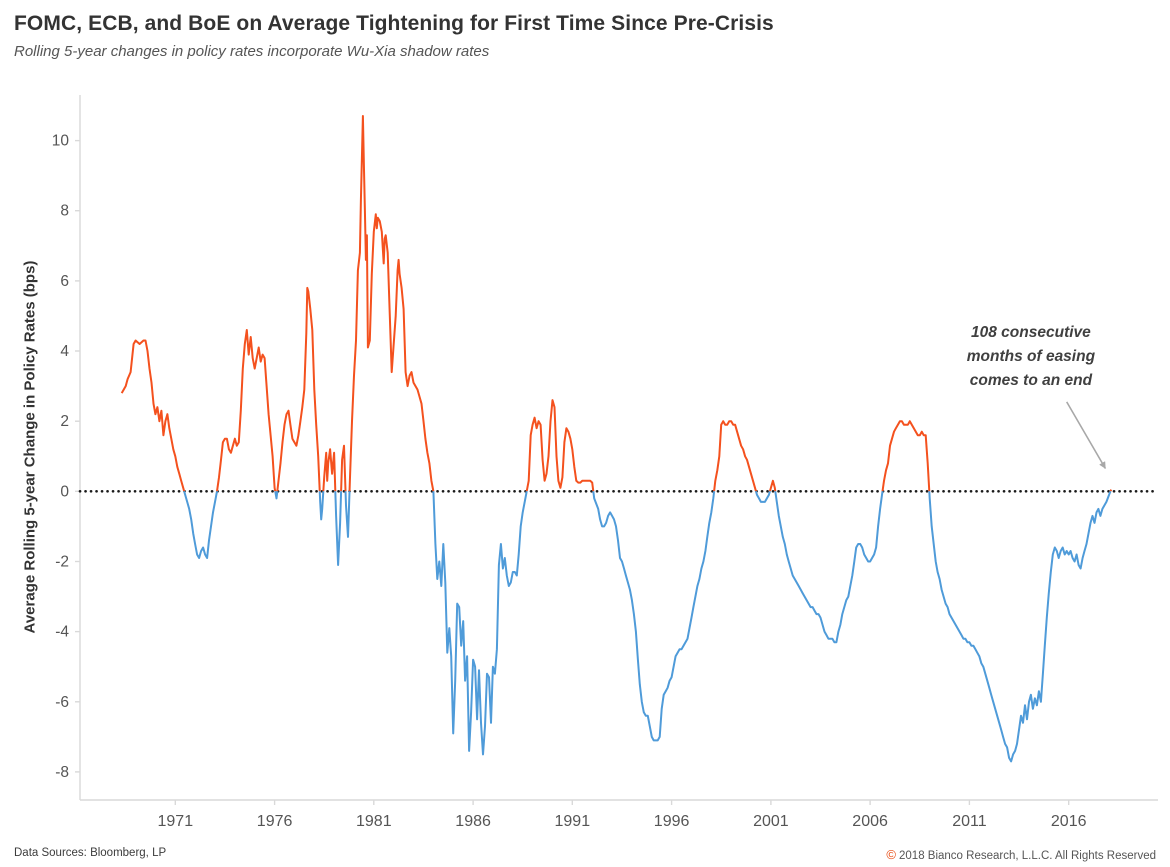 The width and height of the screenshot is (1170, 867). I want to click on y-tick-label: 2, so click(64, 421).